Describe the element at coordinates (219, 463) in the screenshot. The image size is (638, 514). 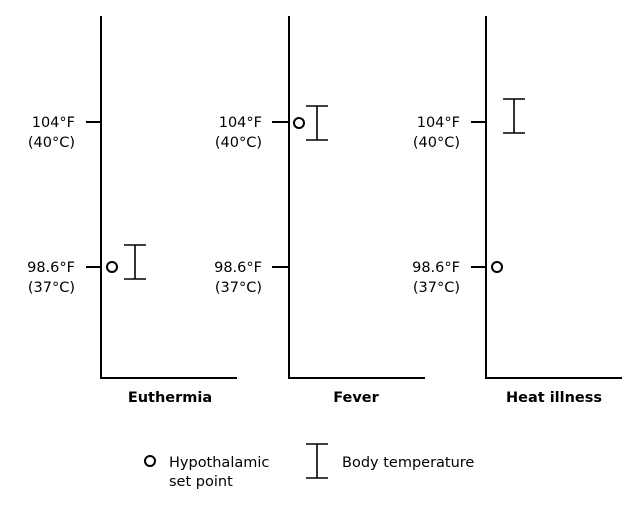
I see `legend-set-point-label-line1: Hypothalamic` at that location.